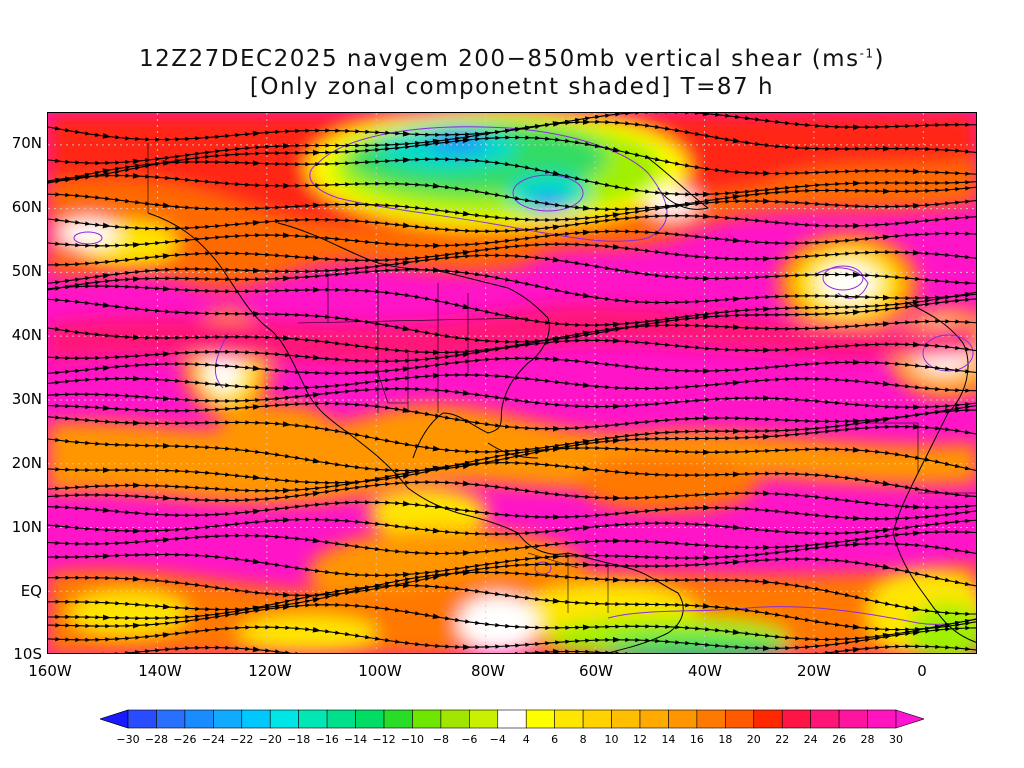 Image resolution: width=1024 pixels, height=768 pixels. What do you see at coordinates (380, 671) in the screenshot?
I see `lon-label-100w: 100W` at bounding box center [380, 671].